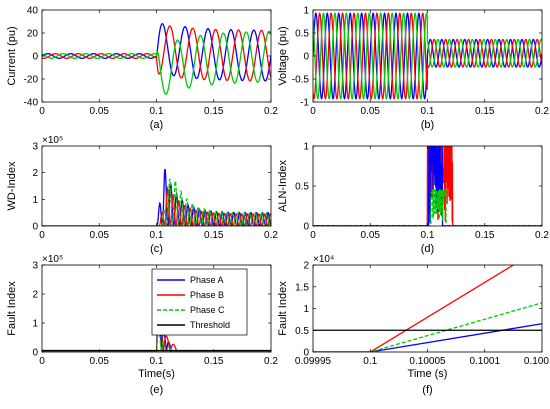  I want to click on subplot-4: 0 0.05 0.1 0.15 0.2 0 0.5 1 ALN-Index (d), so click(413, 199).